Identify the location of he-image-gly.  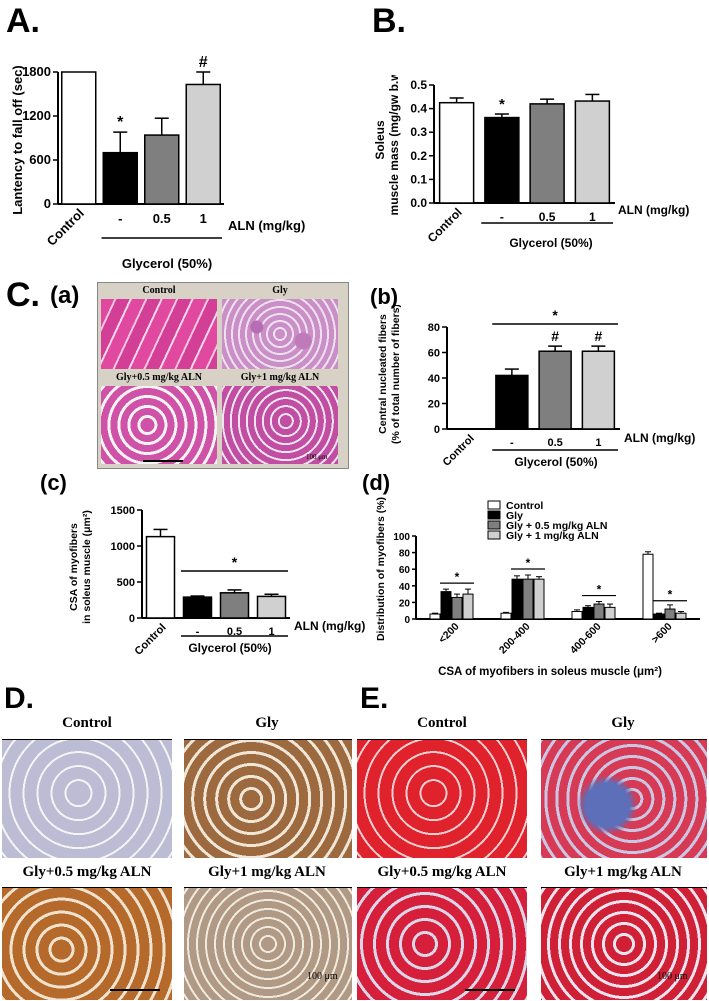
(280, 334).